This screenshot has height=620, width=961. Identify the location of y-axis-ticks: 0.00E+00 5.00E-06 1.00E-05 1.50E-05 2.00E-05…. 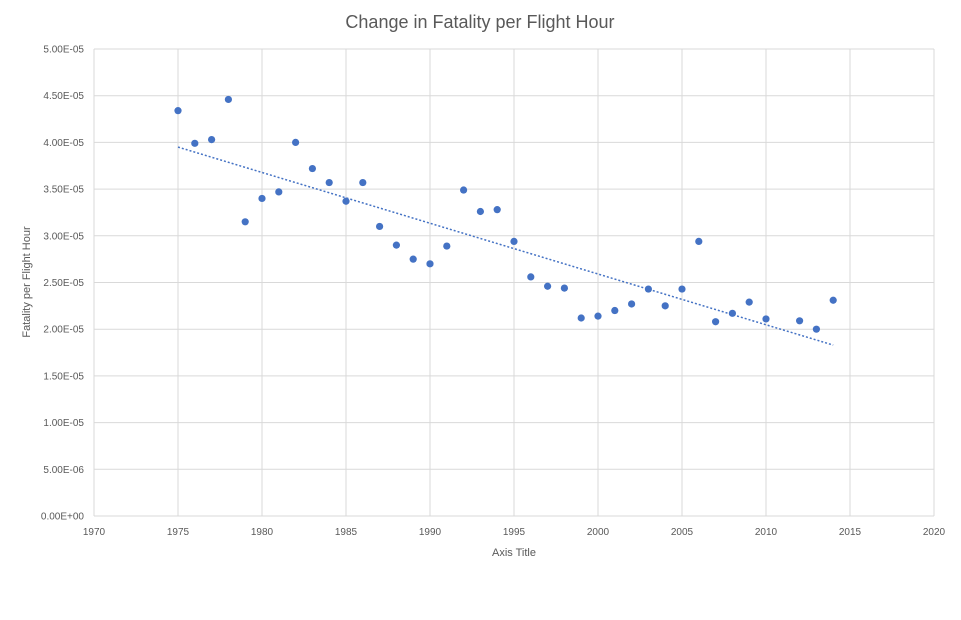
(63, 284).